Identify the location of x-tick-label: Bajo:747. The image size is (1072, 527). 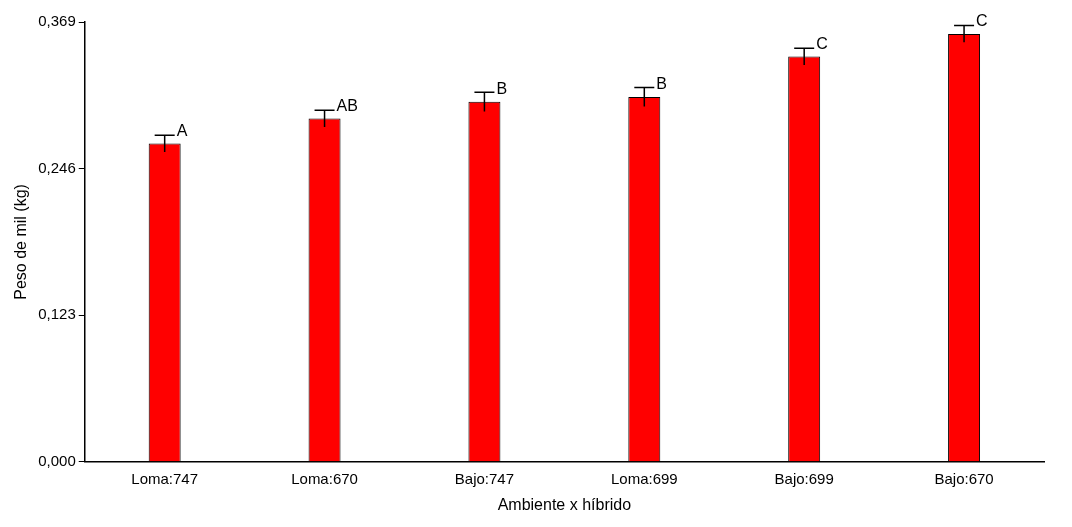
(484, 478).